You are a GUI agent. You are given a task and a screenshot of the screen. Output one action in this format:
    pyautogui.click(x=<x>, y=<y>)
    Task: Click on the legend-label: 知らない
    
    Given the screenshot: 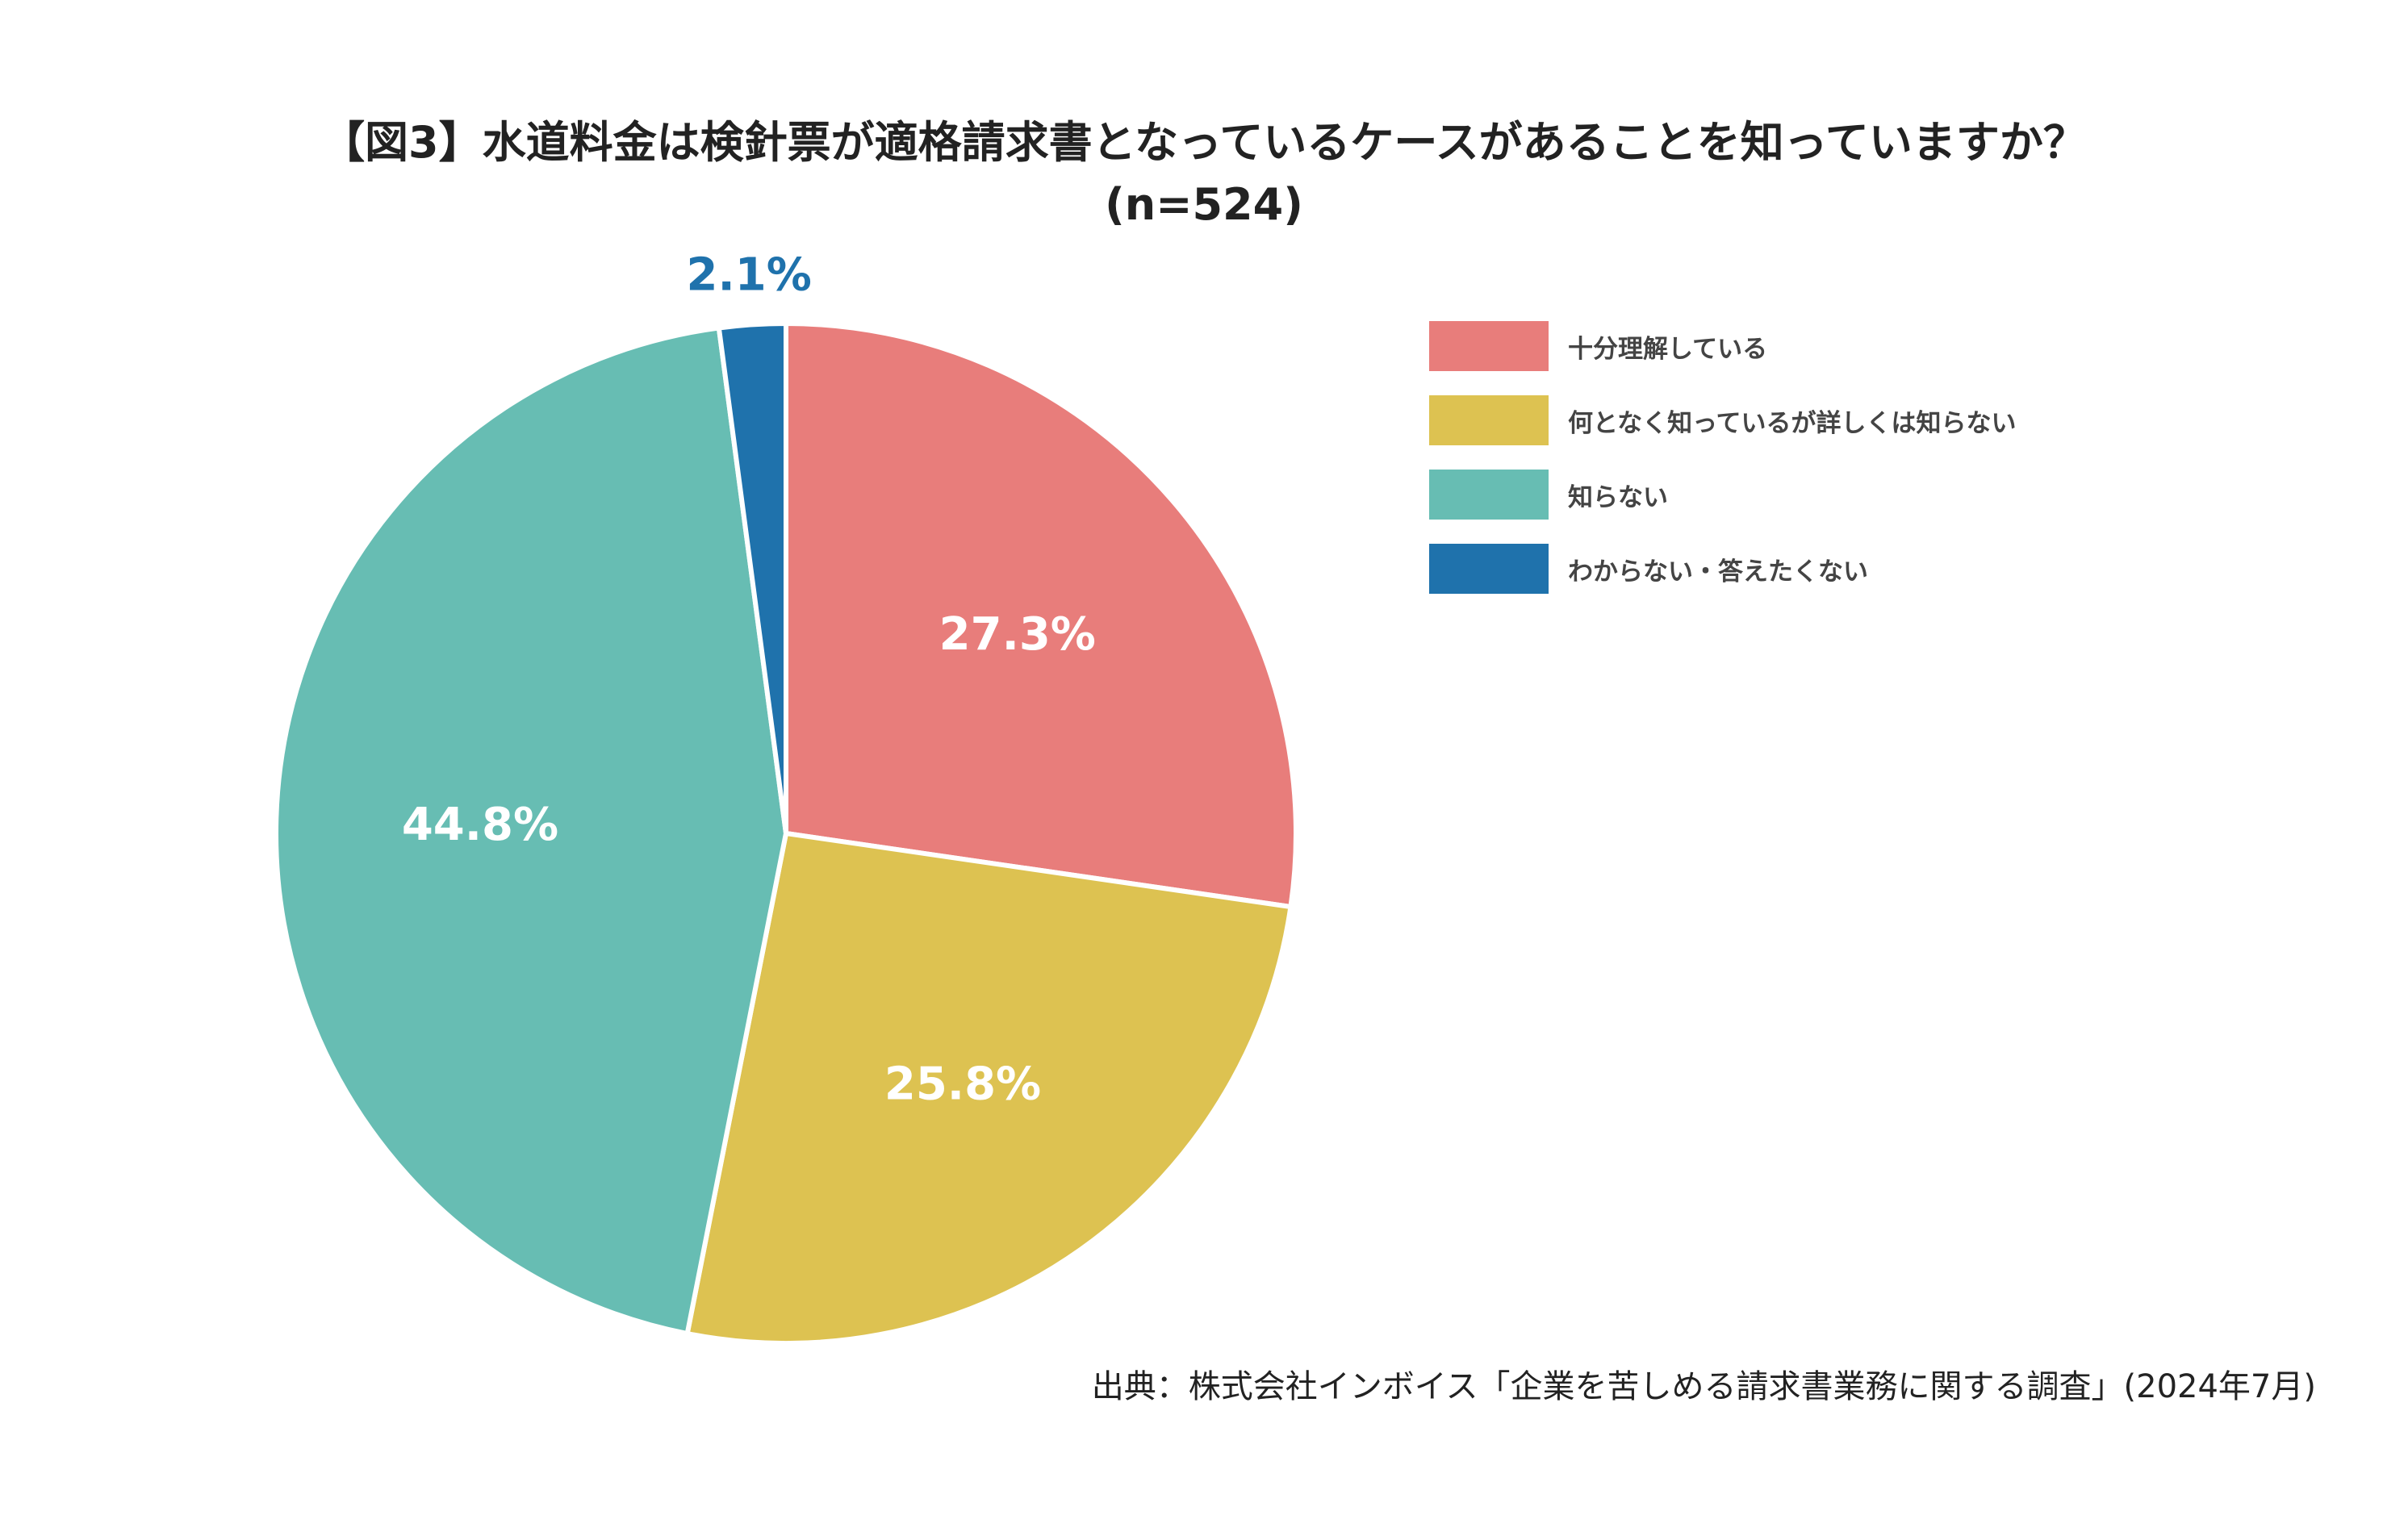 What is the action you would take?
    pyautogui.click(x=1618, y=497)
    